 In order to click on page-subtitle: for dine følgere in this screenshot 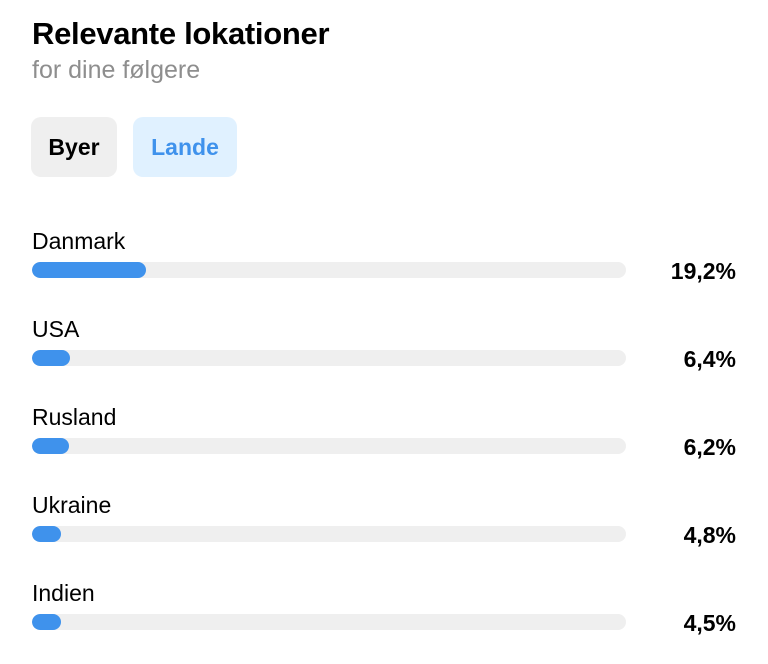, I will do `click(116, 70)`.